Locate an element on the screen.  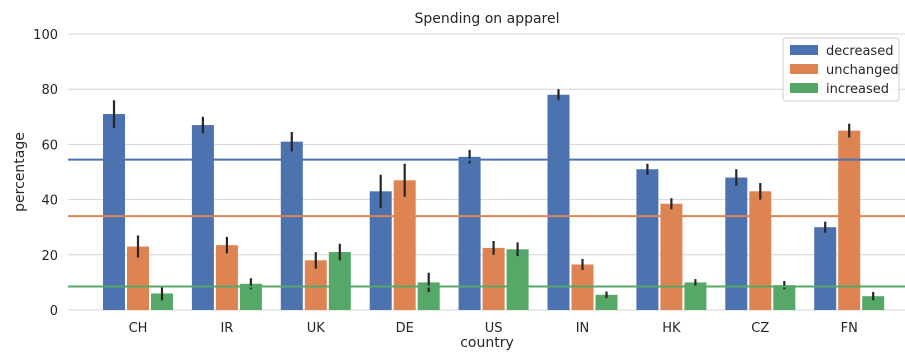
legend-label: unchanged is located at coordinates (862, 70).